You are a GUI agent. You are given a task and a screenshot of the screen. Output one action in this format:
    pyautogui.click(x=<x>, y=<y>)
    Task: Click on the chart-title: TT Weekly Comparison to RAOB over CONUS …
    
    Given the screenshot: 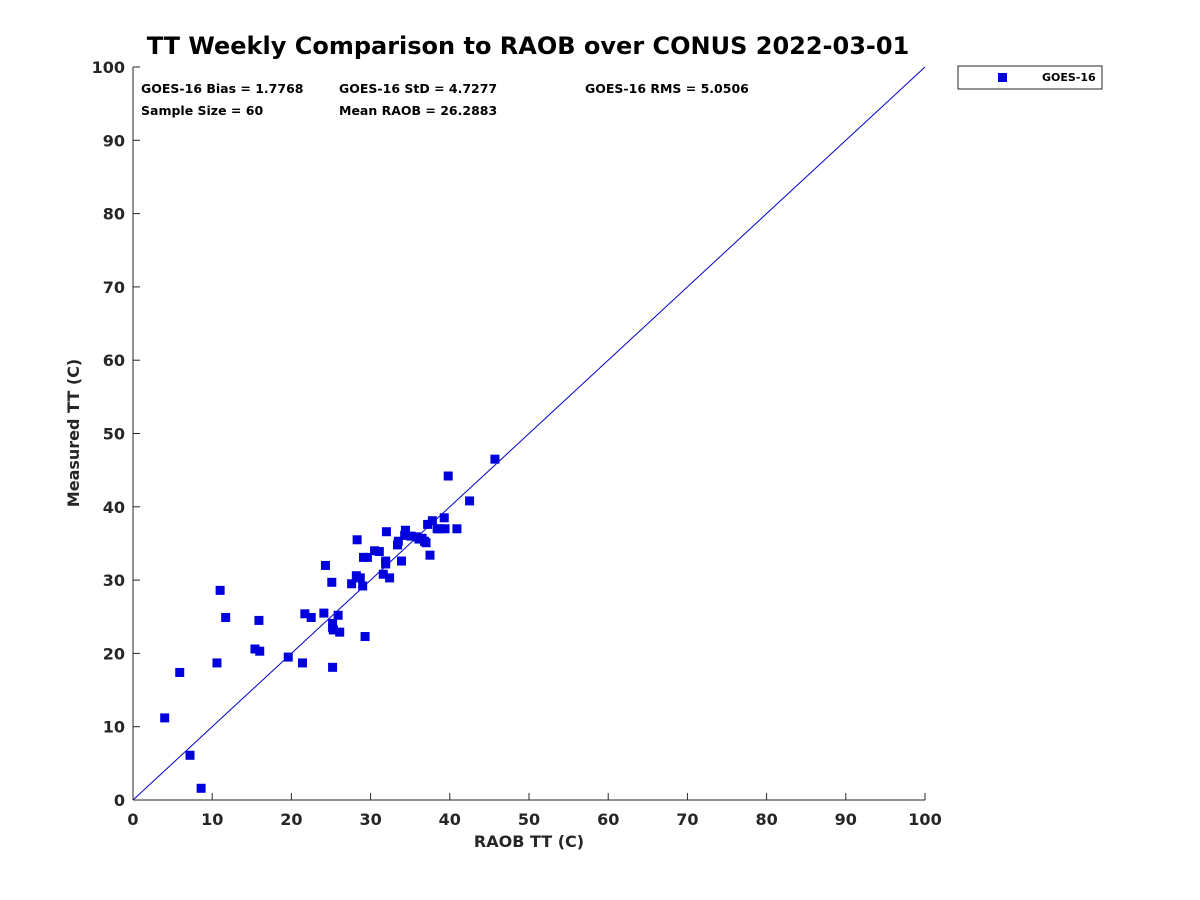 What is the action you would take?
    pyautogui.click(x=528, y=46)
    